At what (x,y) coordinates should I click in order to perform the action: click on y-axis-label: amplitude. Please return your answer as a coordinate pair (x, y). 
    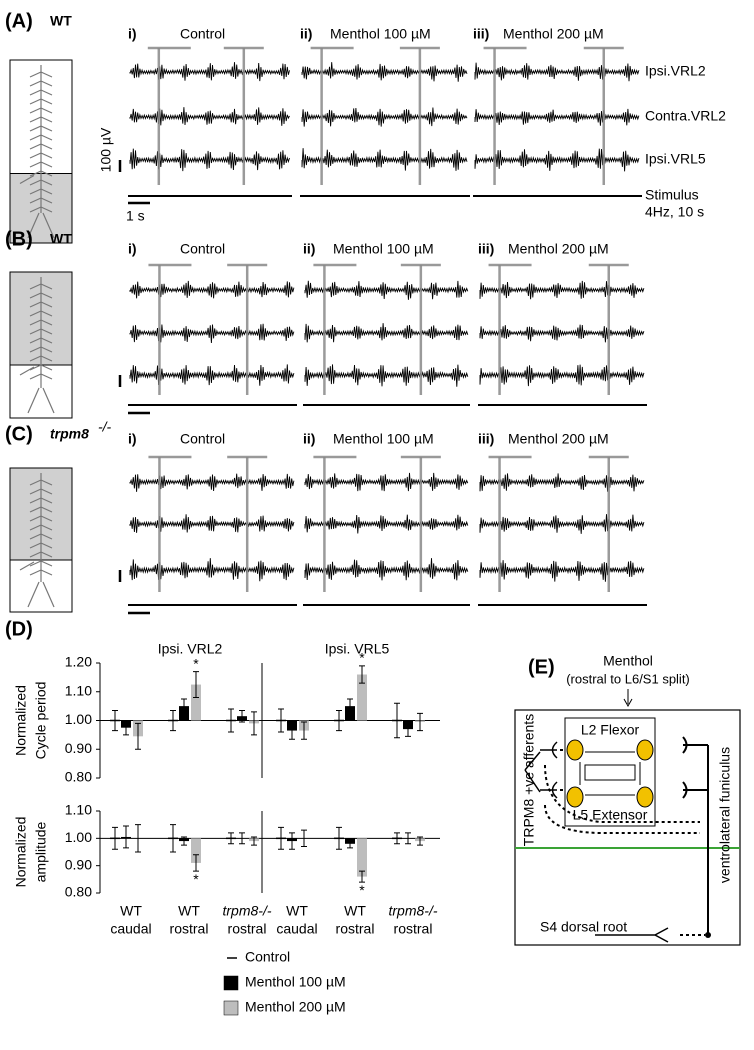
    Looking at the image, I should click on (41, 851).